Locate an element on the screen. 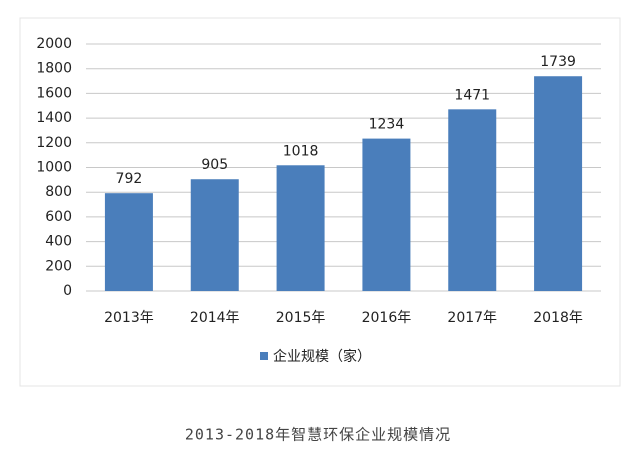 The width and height of the screenshot is (635, 452). y-tick-label: 1000 is located at coordinates (54, 168).